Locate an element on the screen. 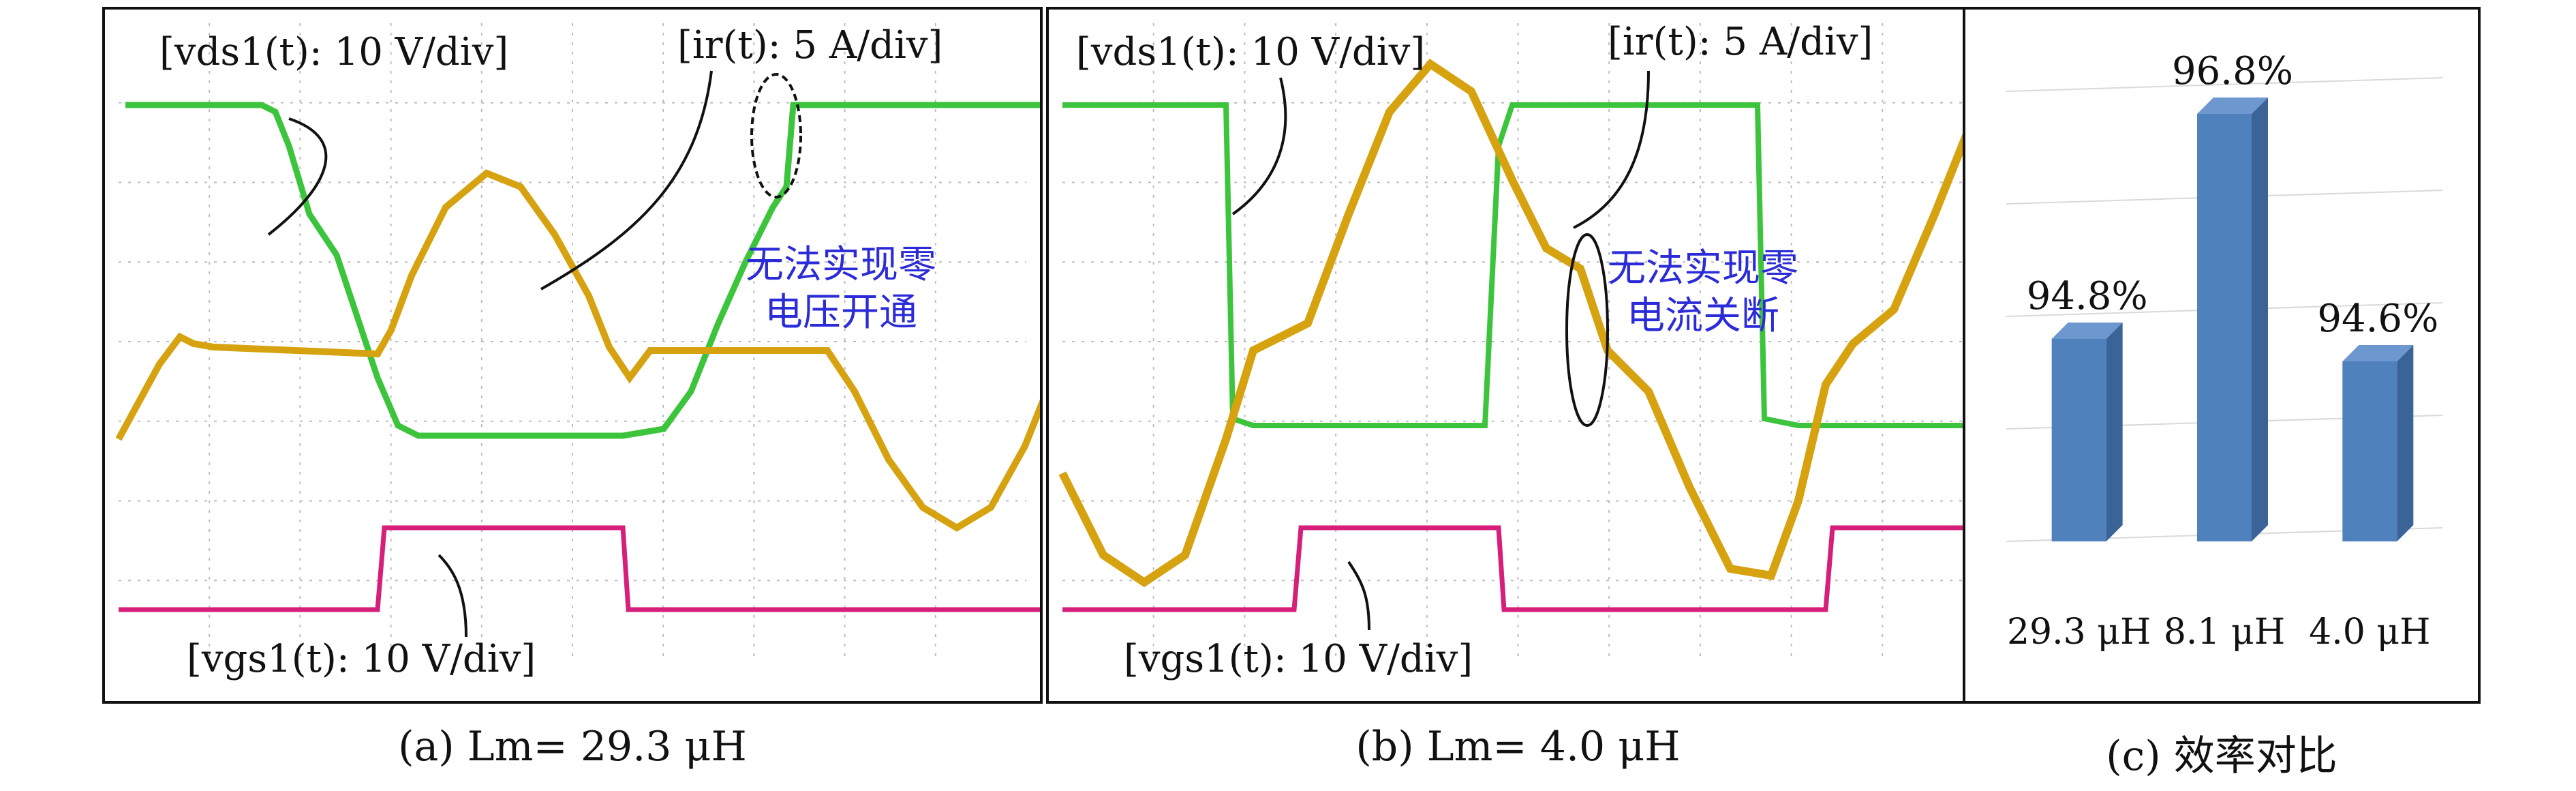 This screenshot has height=791, width=2576. label-vgs-b: [vgs1(t): 10 V/div] is located at coordinates (1298, 659).